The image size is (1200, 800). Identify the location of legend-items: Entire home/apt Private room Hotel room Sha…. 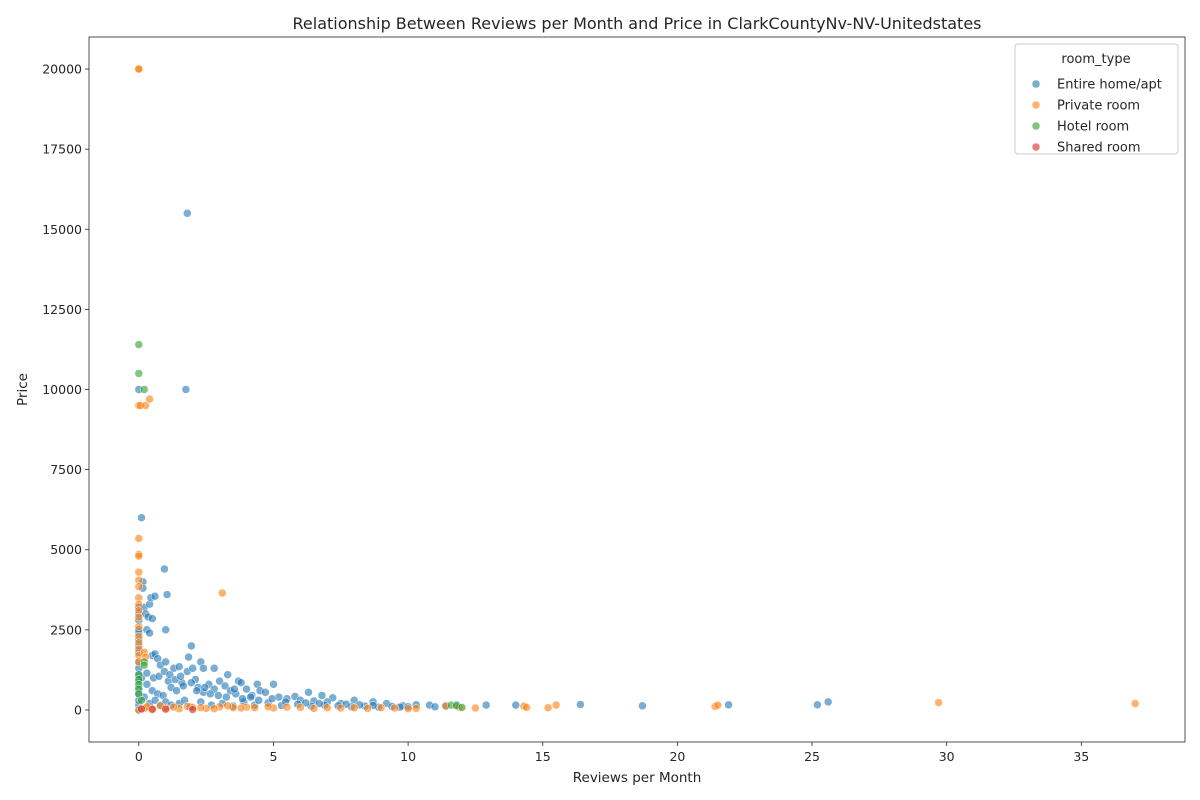
(1096, 117).